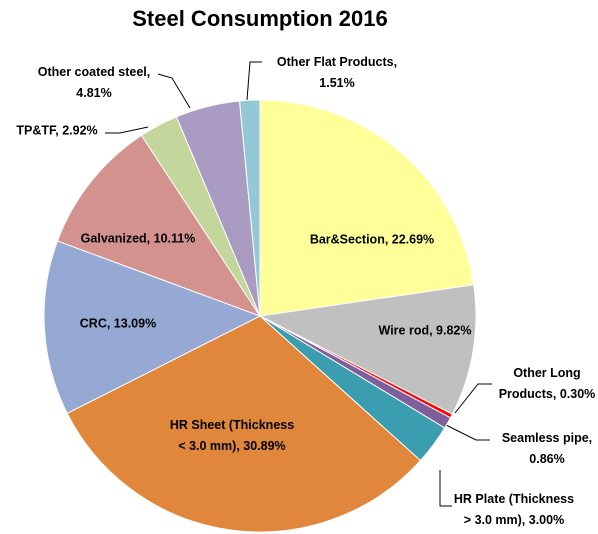  Describe the element at coordinates (232, 425) in the screenshot. I see `data-label: HR Sheet (Thickness` at that location.